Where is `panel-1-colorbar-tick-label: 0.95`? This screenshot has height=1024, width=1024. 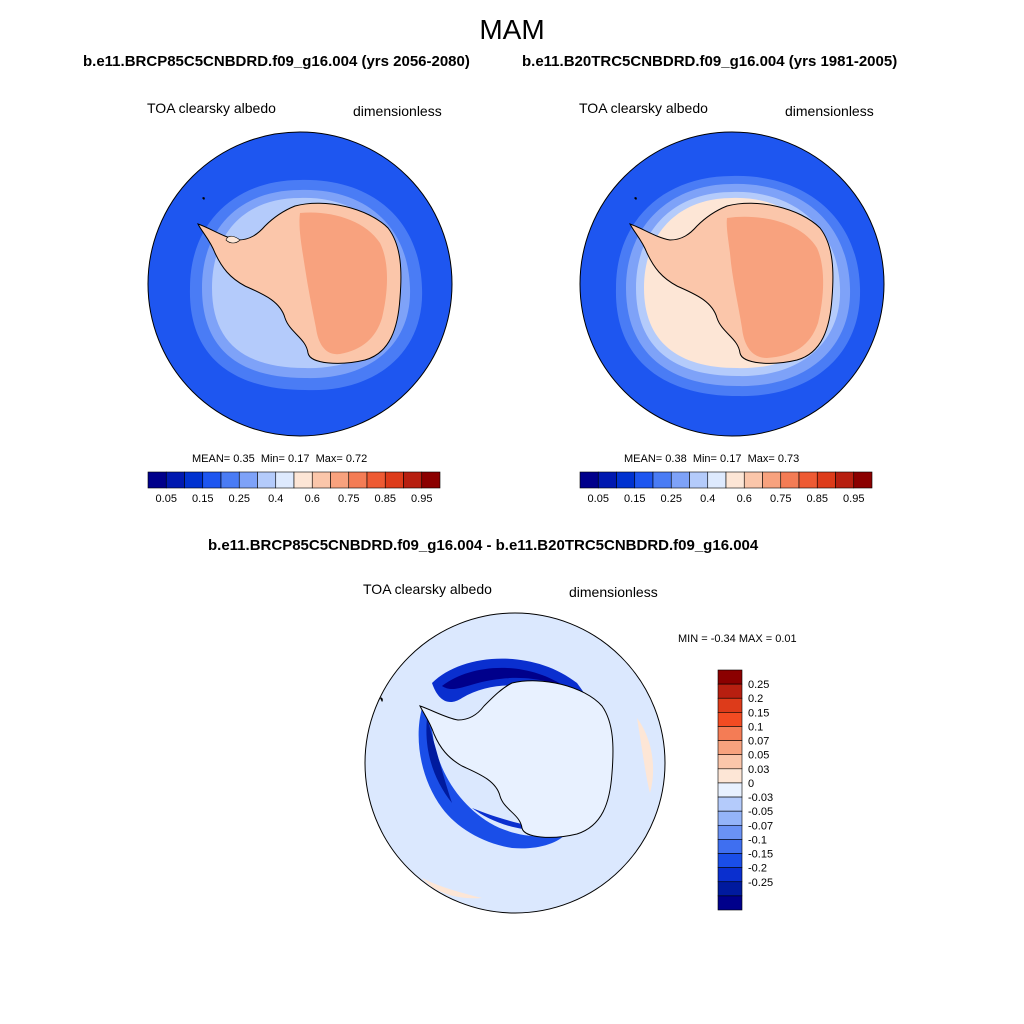 panel-1-colorbar-tick-label: 0.95 is located at coordinates (421, 499).